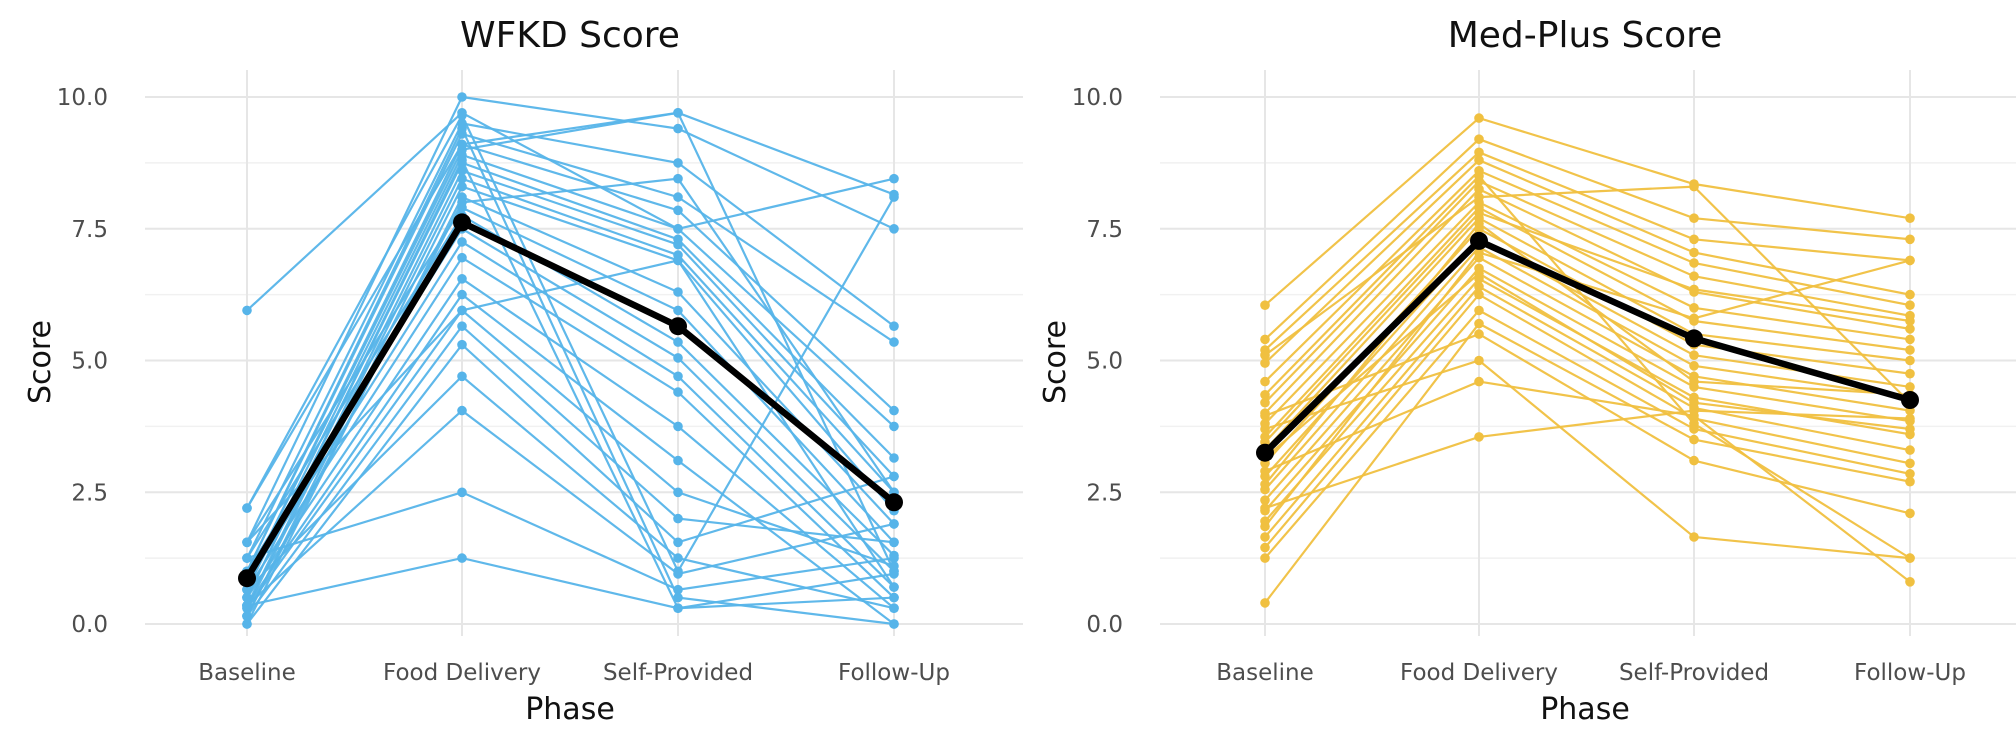  Describe the element at coordinates (1265, 673) in the screenshot. I see `x-tick-label: Baseline` at that location.